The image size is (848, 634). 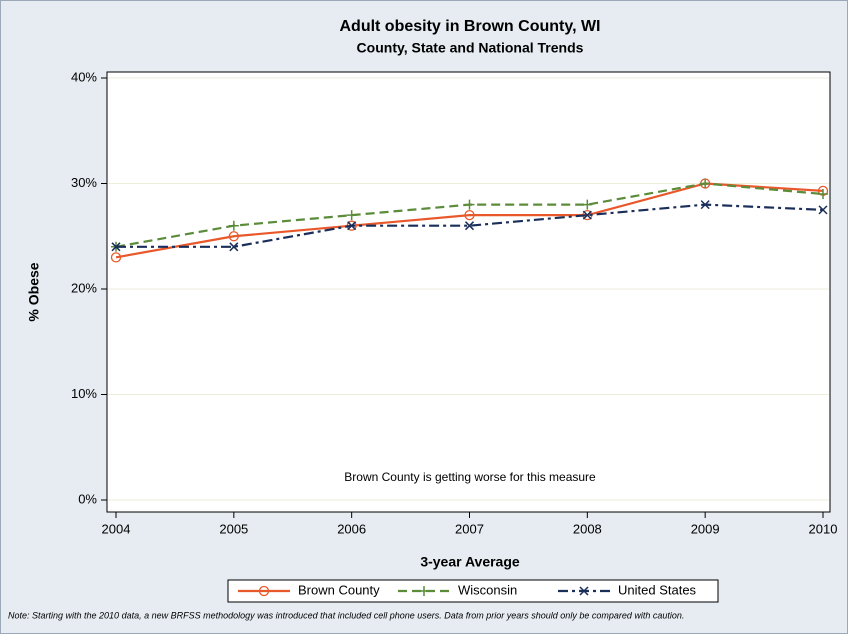 I want to click on legend-label: Wisconsin, so click(x=487, y=589).